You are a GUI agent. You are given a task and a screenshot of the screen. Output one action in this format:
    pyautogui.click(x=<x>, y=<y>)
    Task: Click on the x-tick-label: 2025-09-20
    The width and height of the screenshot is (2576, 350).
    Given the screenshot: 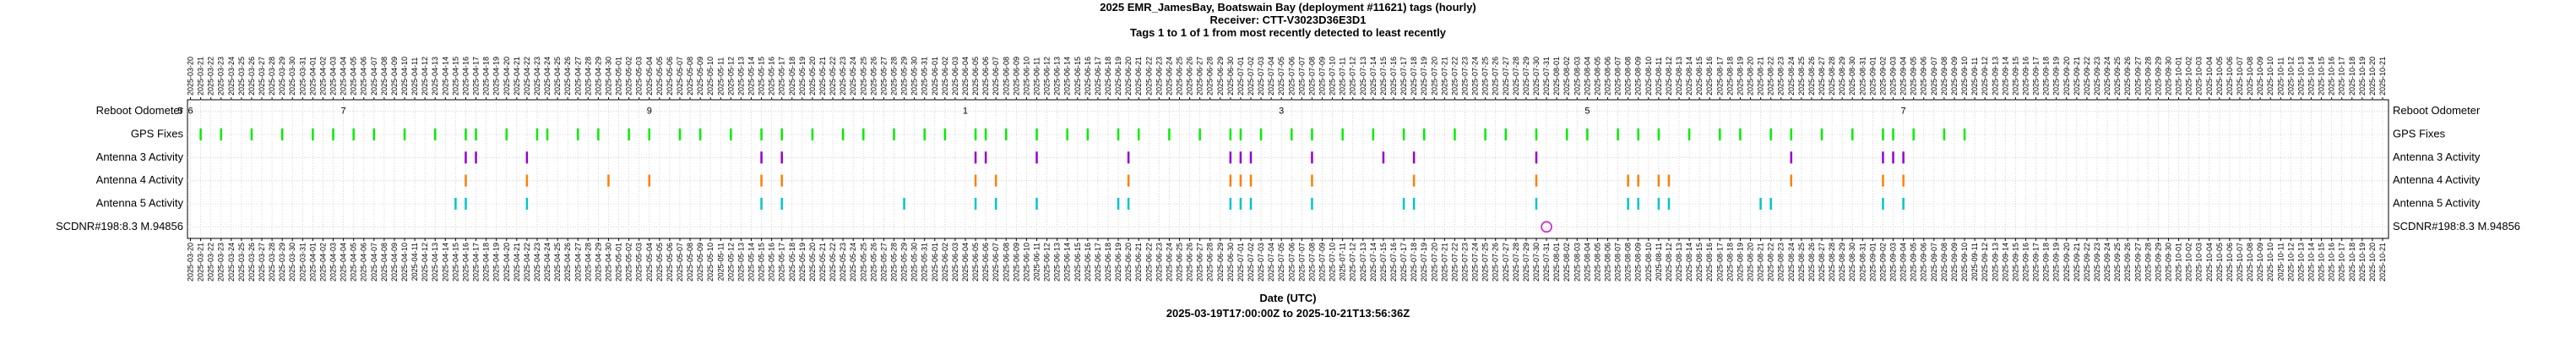 What is the action you would take?
    pyautogui.click(x=2066, y=76)
    